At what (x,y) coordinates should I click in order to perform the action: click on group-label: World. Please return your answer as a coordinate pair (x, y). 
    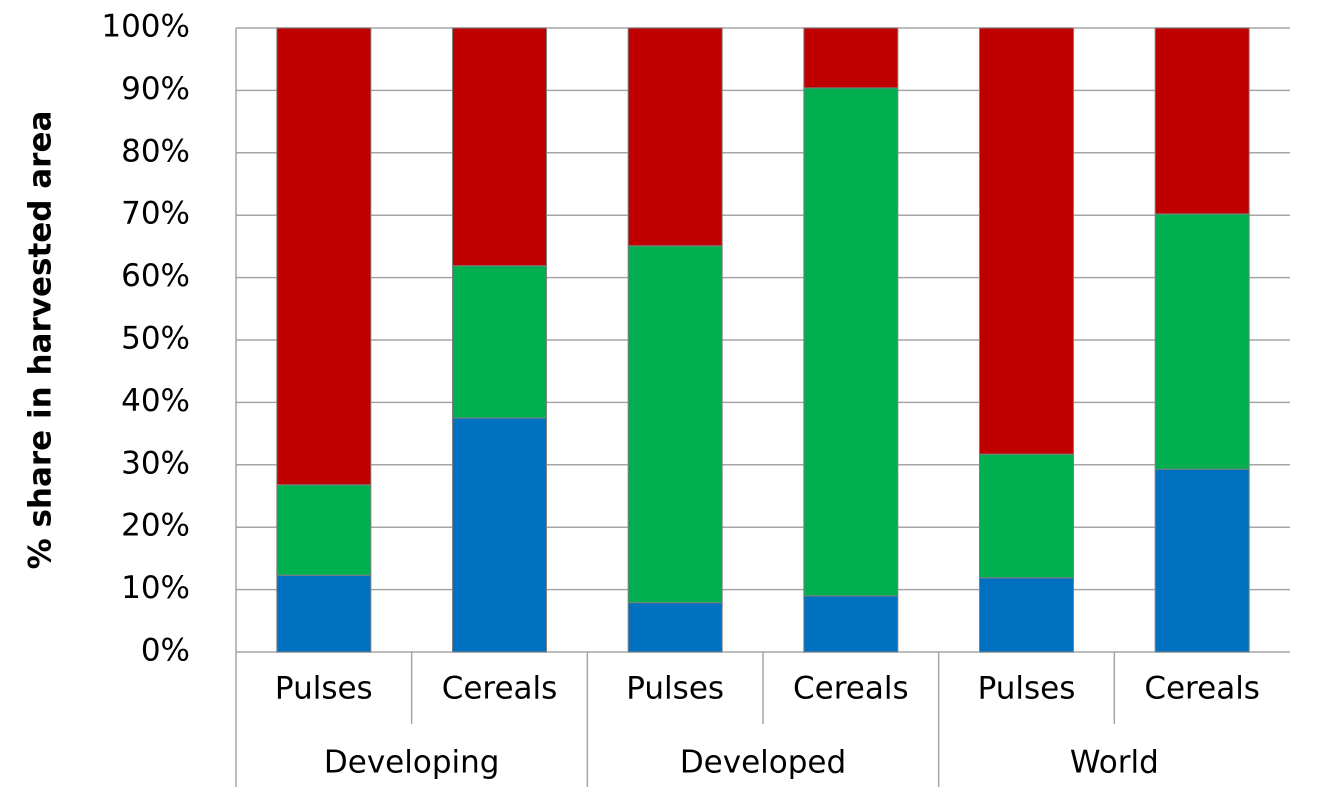
    Looking at the image, I should click on (1114, 763).